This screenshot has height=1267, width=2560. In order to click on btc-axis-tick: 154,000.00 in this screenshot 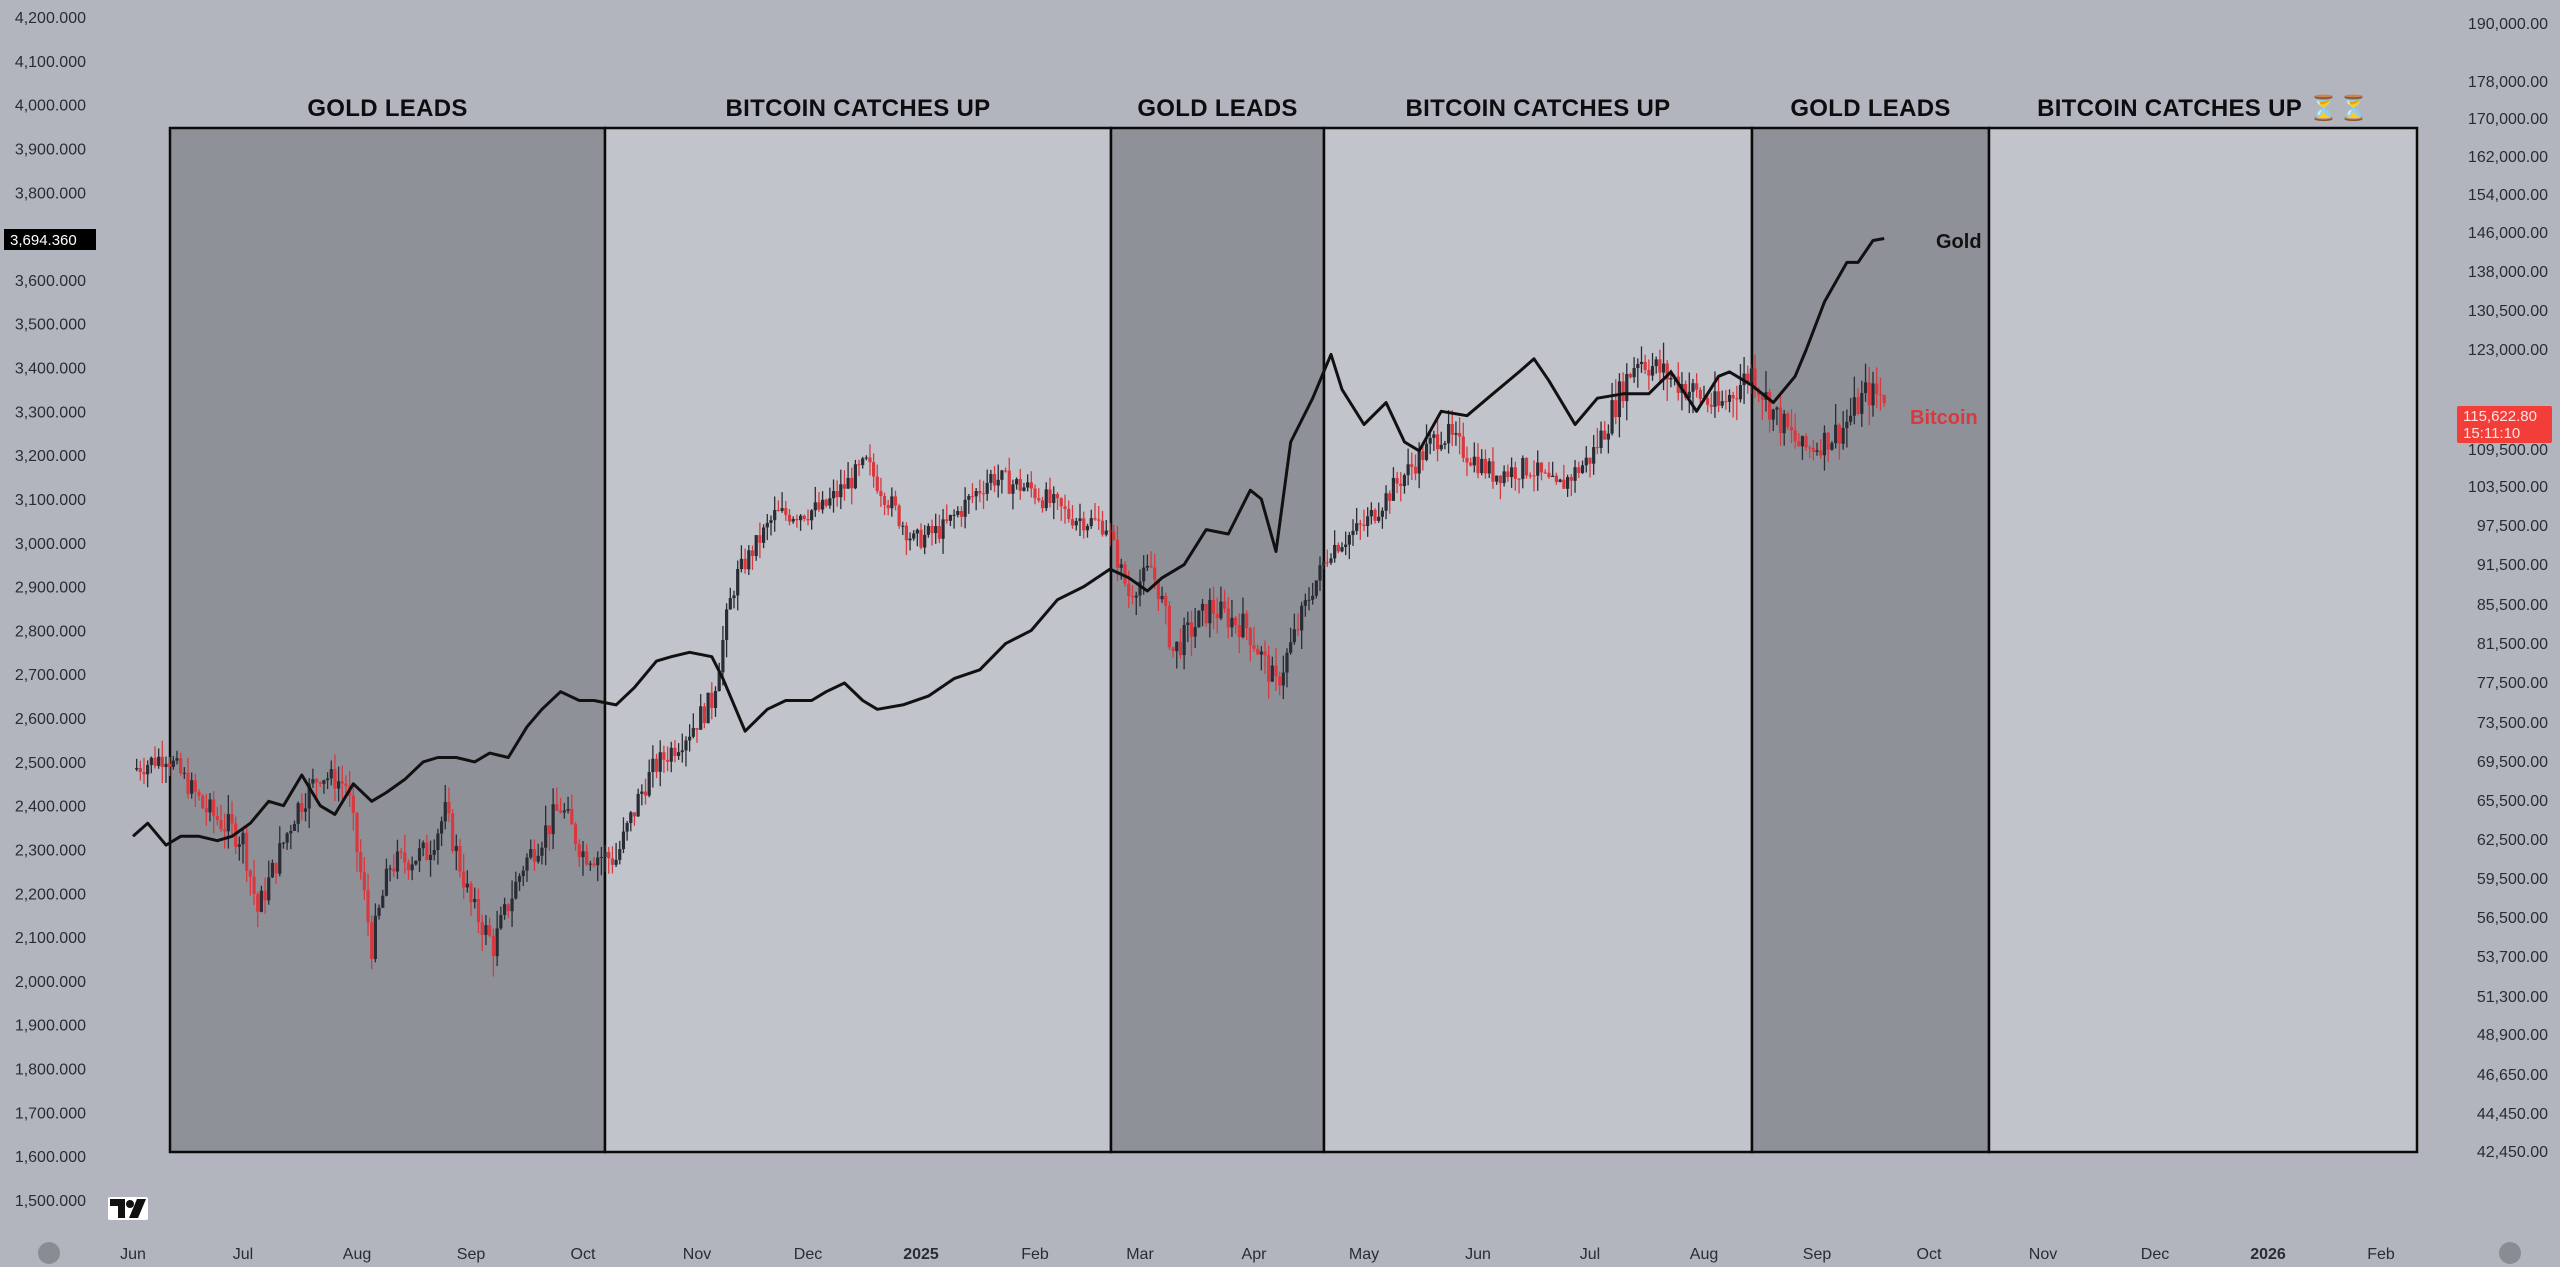, I will do `click(2508, 195)`.